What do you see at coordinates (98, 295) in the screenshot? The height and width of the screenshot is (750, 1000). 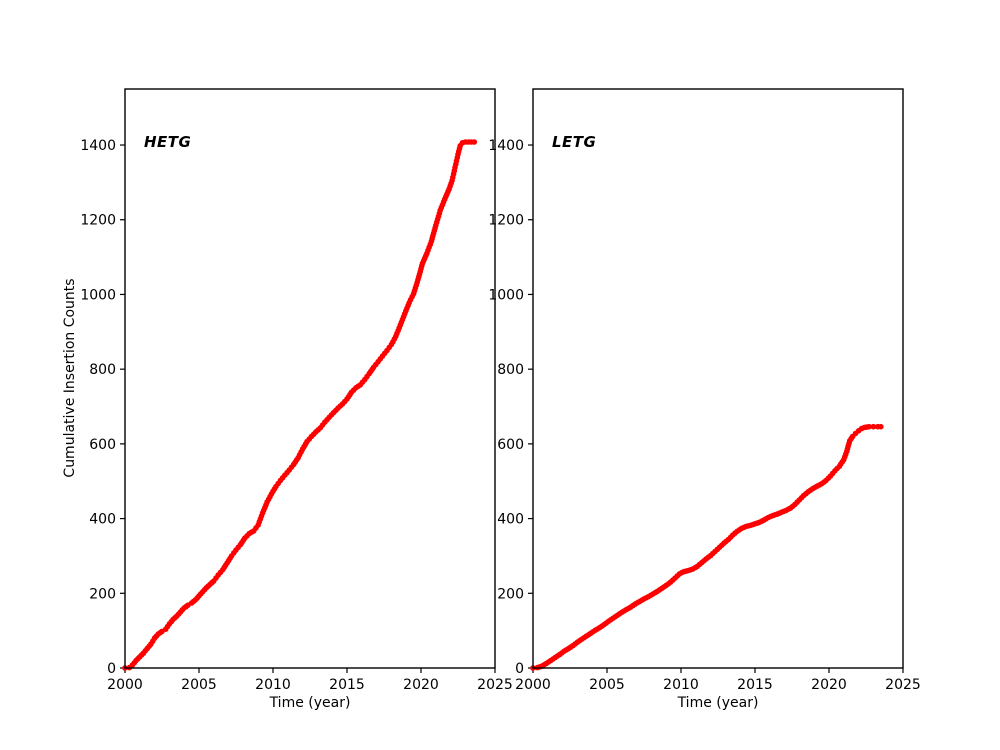 I see `hetg-y-tick-label: 1000` at bounding box center [98, 295].